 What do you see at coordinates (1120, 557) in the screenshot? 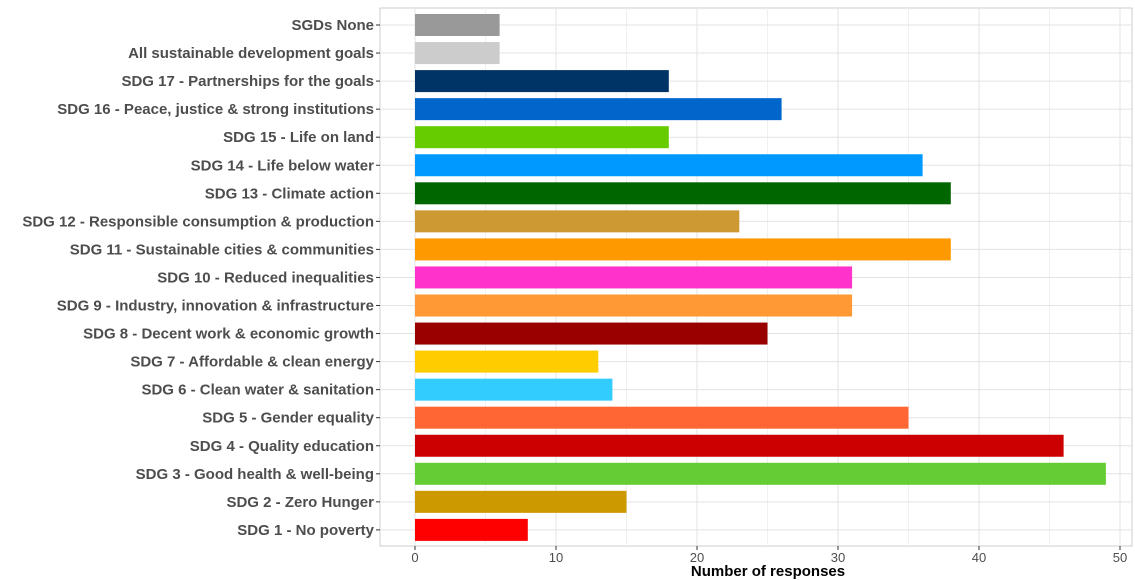
I see `x-tick-label: 50` at bounding box center [1120, 557].